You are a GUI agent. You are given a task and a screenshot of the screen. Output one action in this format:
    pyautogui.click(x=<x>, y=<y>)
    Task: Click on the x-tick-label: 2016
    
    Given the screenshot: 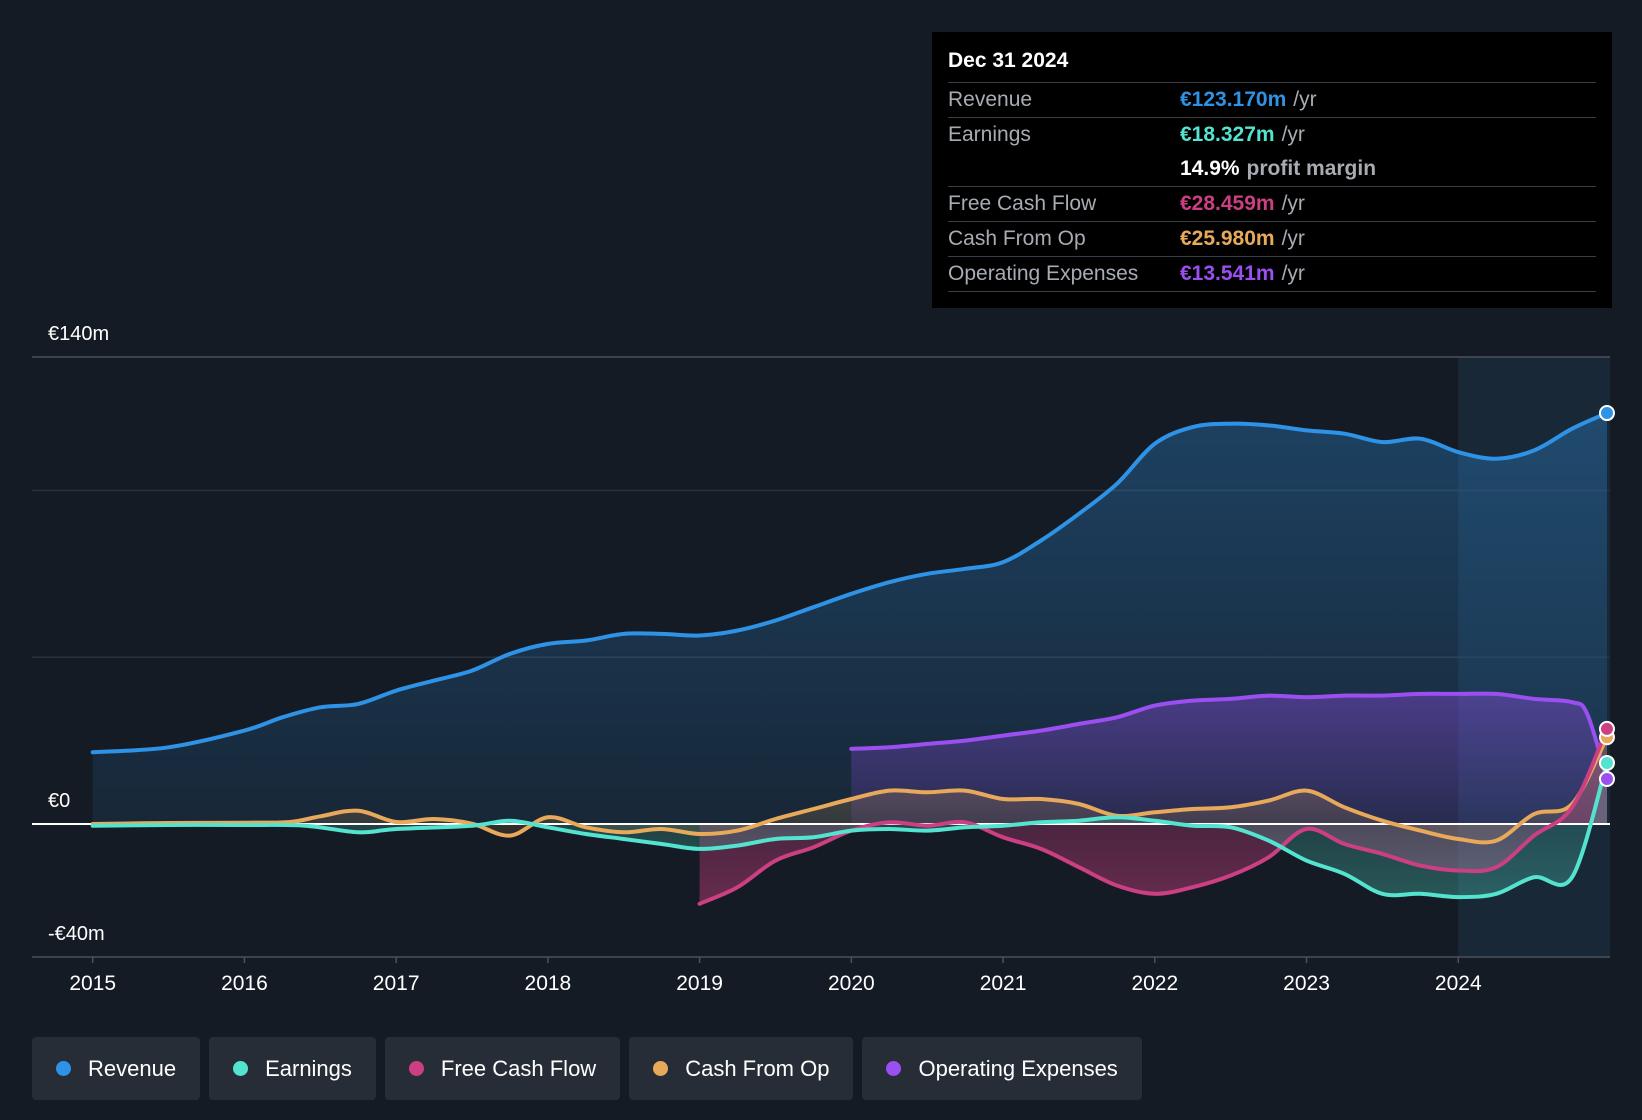 What is the action you would take?
    pyautogui.click(x=244, y=983)
    